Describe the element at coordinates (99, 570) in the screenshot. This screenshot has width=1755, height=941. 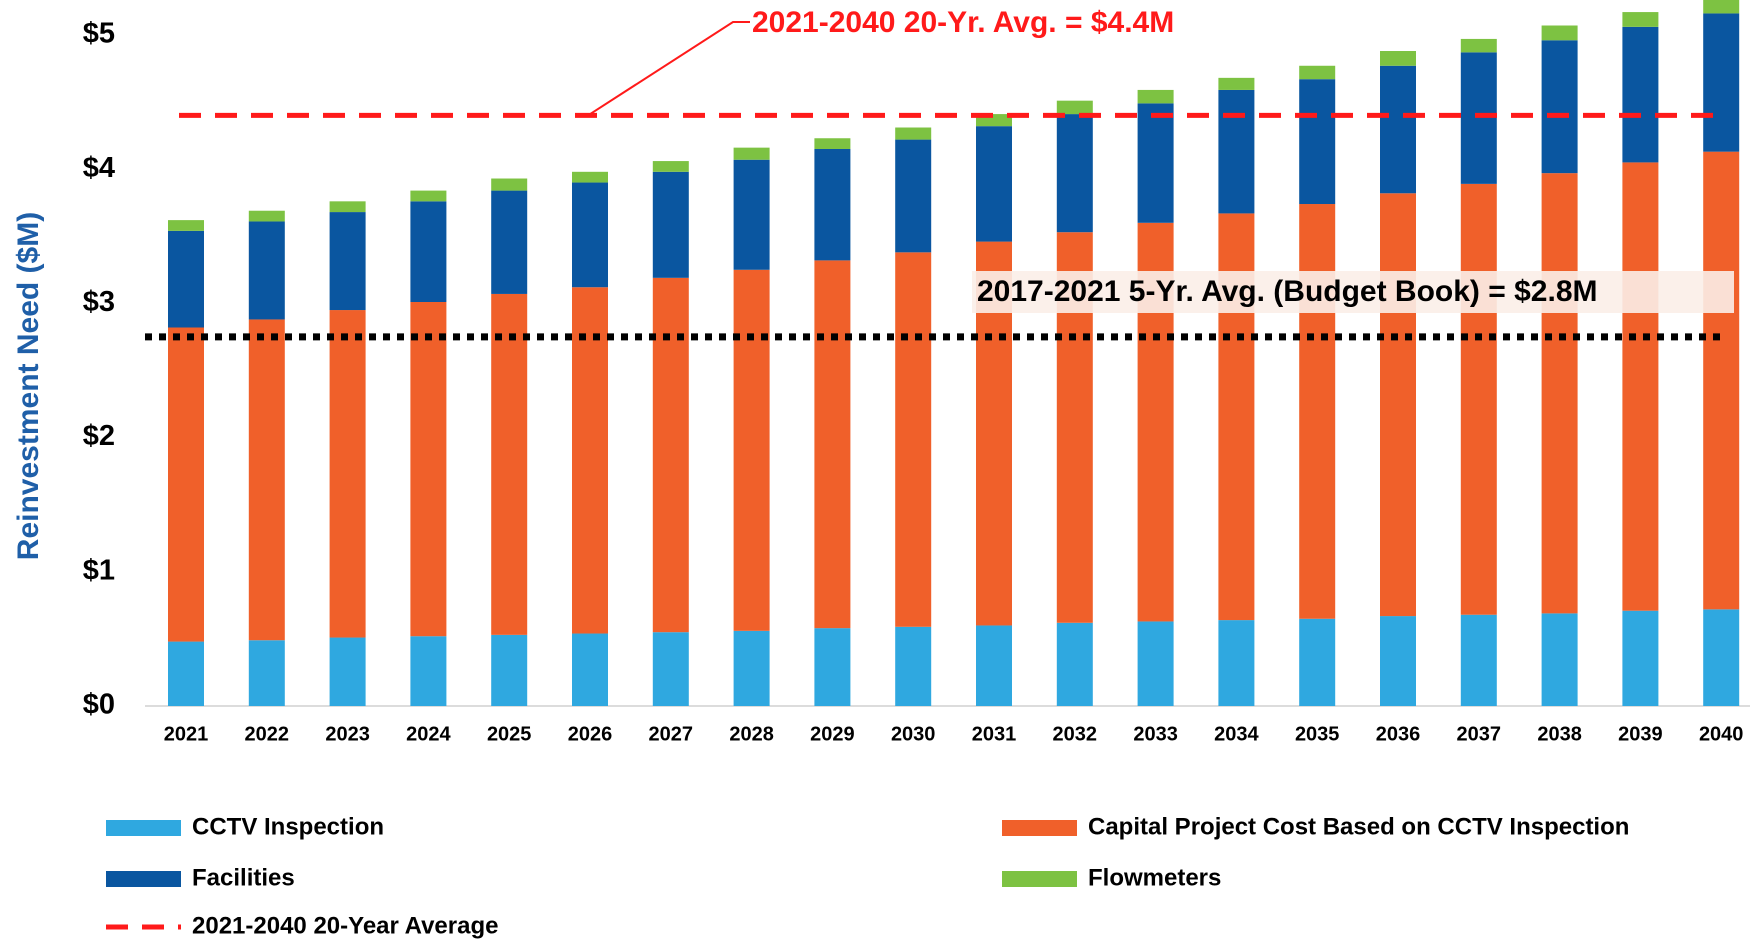
I see `y-tick-label: $1` at that location.